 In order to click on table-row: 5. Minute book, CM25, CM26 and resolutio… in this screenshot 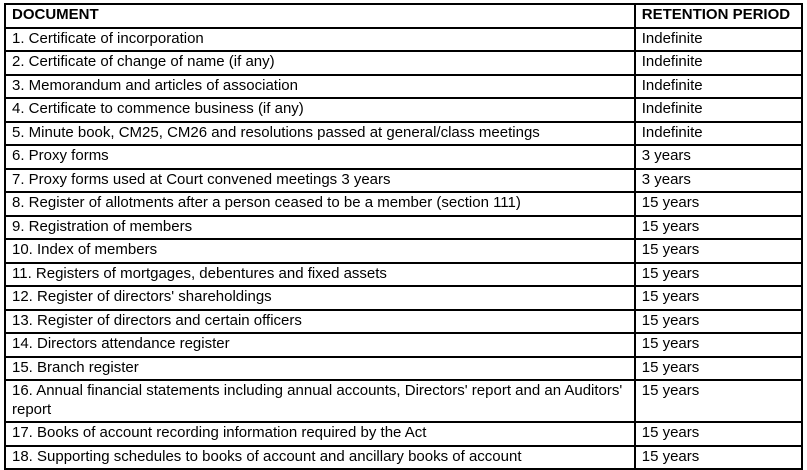, I will do `click(404, 133)`.